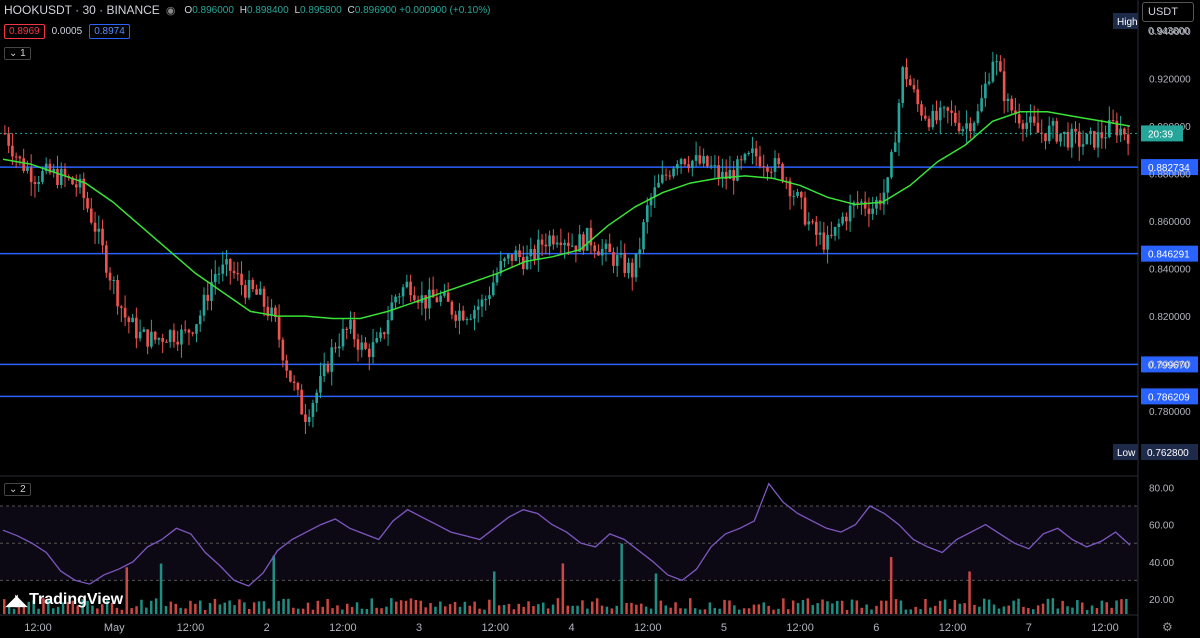 The width and height of the screenshot is (1200, 638). I want to click on currency-selector: USDT, so click(1168, 12).